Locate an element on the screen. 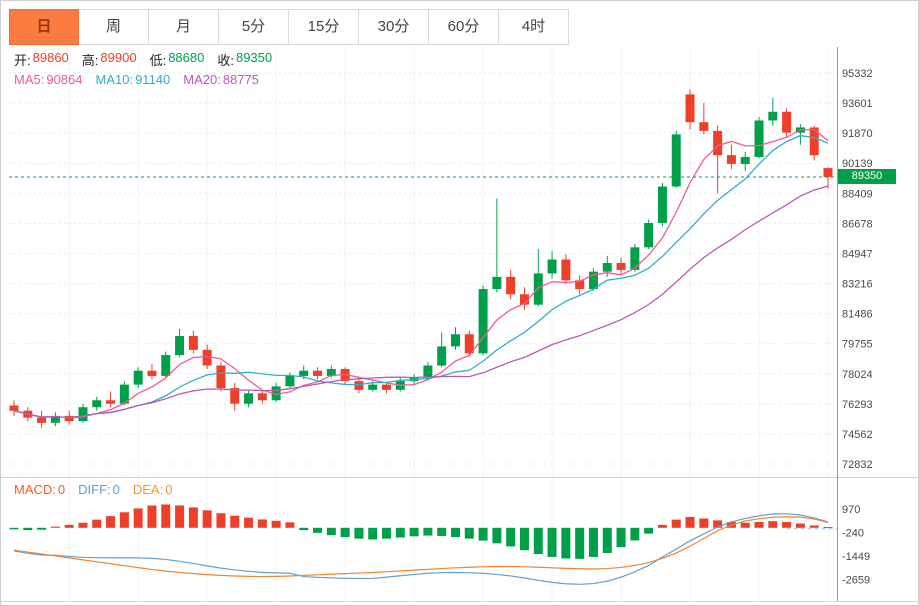 The image size is (919, 606). svg-text: -240 is located at coordinates (853, 533).